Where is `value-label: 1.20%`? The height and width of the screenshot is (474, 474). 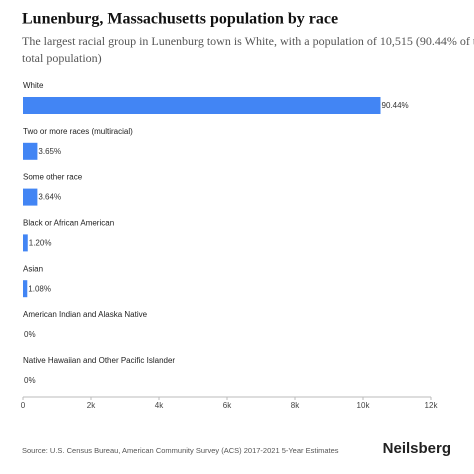
value-label: 1.20% is located at coordinates (40, 243).